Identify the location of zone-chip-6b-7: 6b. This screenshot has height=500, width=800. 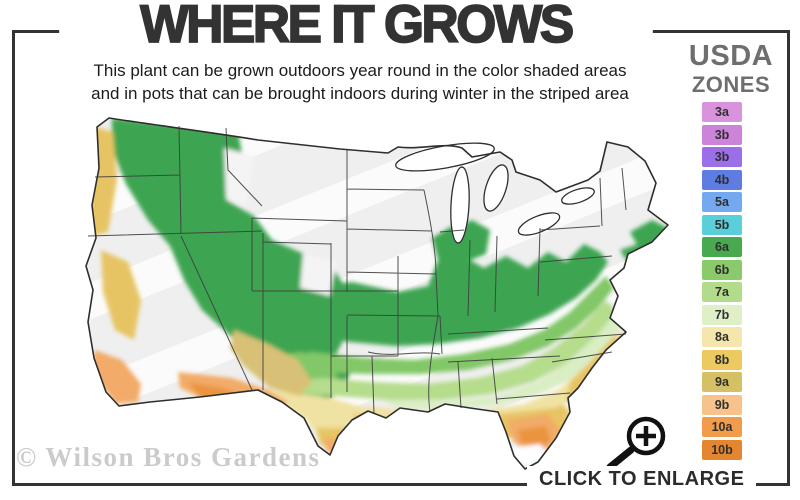
(722, 269).